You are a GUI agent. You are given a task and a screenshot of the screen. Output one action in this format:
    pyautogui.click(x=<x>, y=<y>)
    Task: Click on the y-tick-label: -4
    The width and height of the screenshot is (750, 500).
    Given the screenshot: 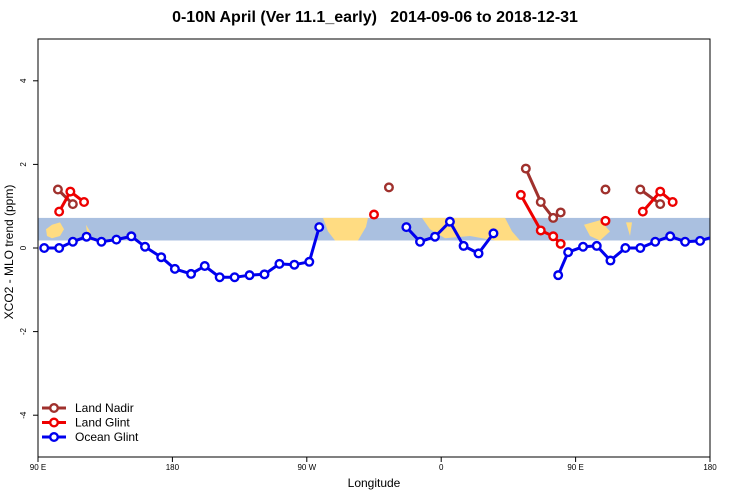 What is the action you would take?
    pyautogui.click(x=23, y=415)
    